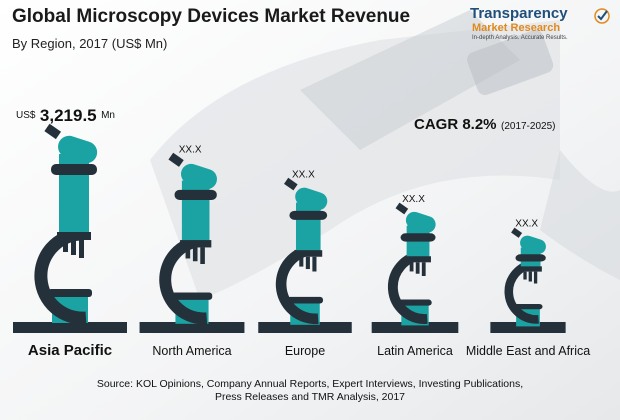  Describe the element at coordinates (520, 38) in the screenshot. I see `logo-tagline: In-depth Analysis. Accurate Results.` at that location.